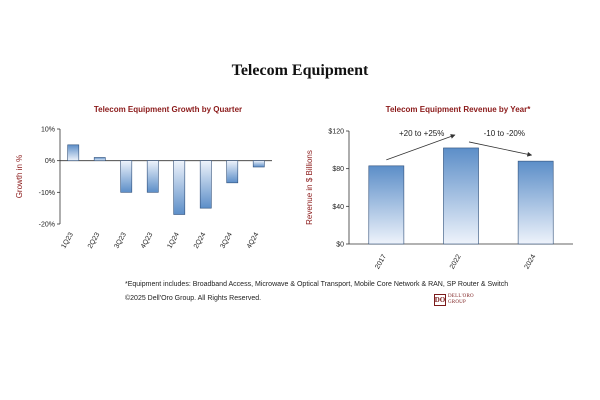 This screenshot has width=600, height=400. I want to click on bar-1Q24, so click(179, 187).